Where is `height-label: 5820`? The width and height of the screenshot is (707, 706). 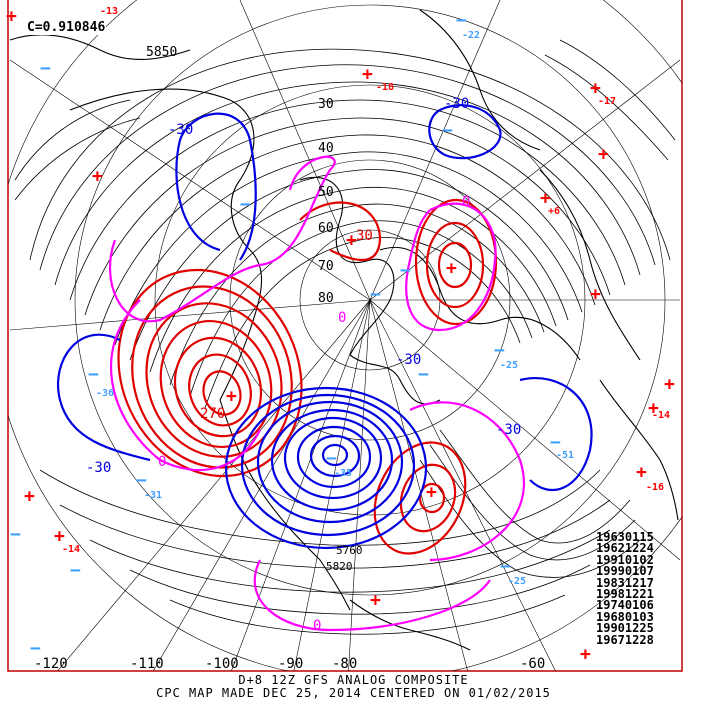 height-label: 5820 is located at coordinates (339, 566).